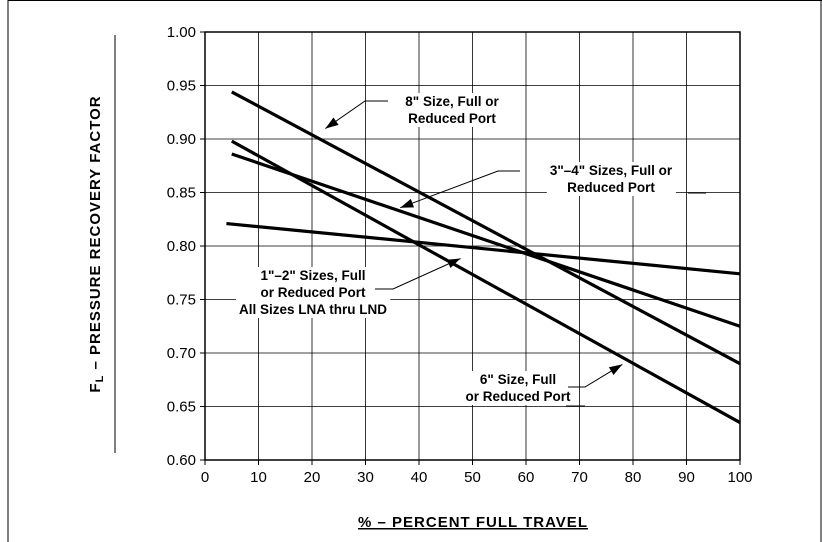 The width and height of the screenshot is (822, 542). I want to click on x-tick-label: 0, so click(205, 477).